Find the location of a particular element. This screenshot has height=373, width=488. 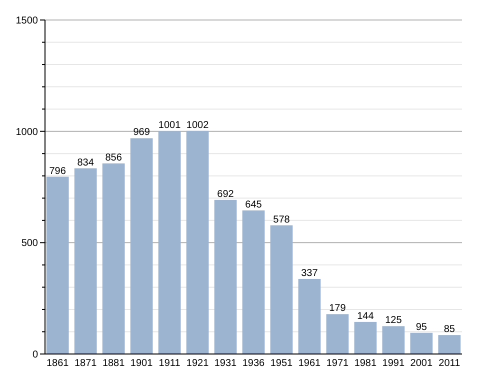

x-tick-label: 1931 is located at coordinates (226, 363).